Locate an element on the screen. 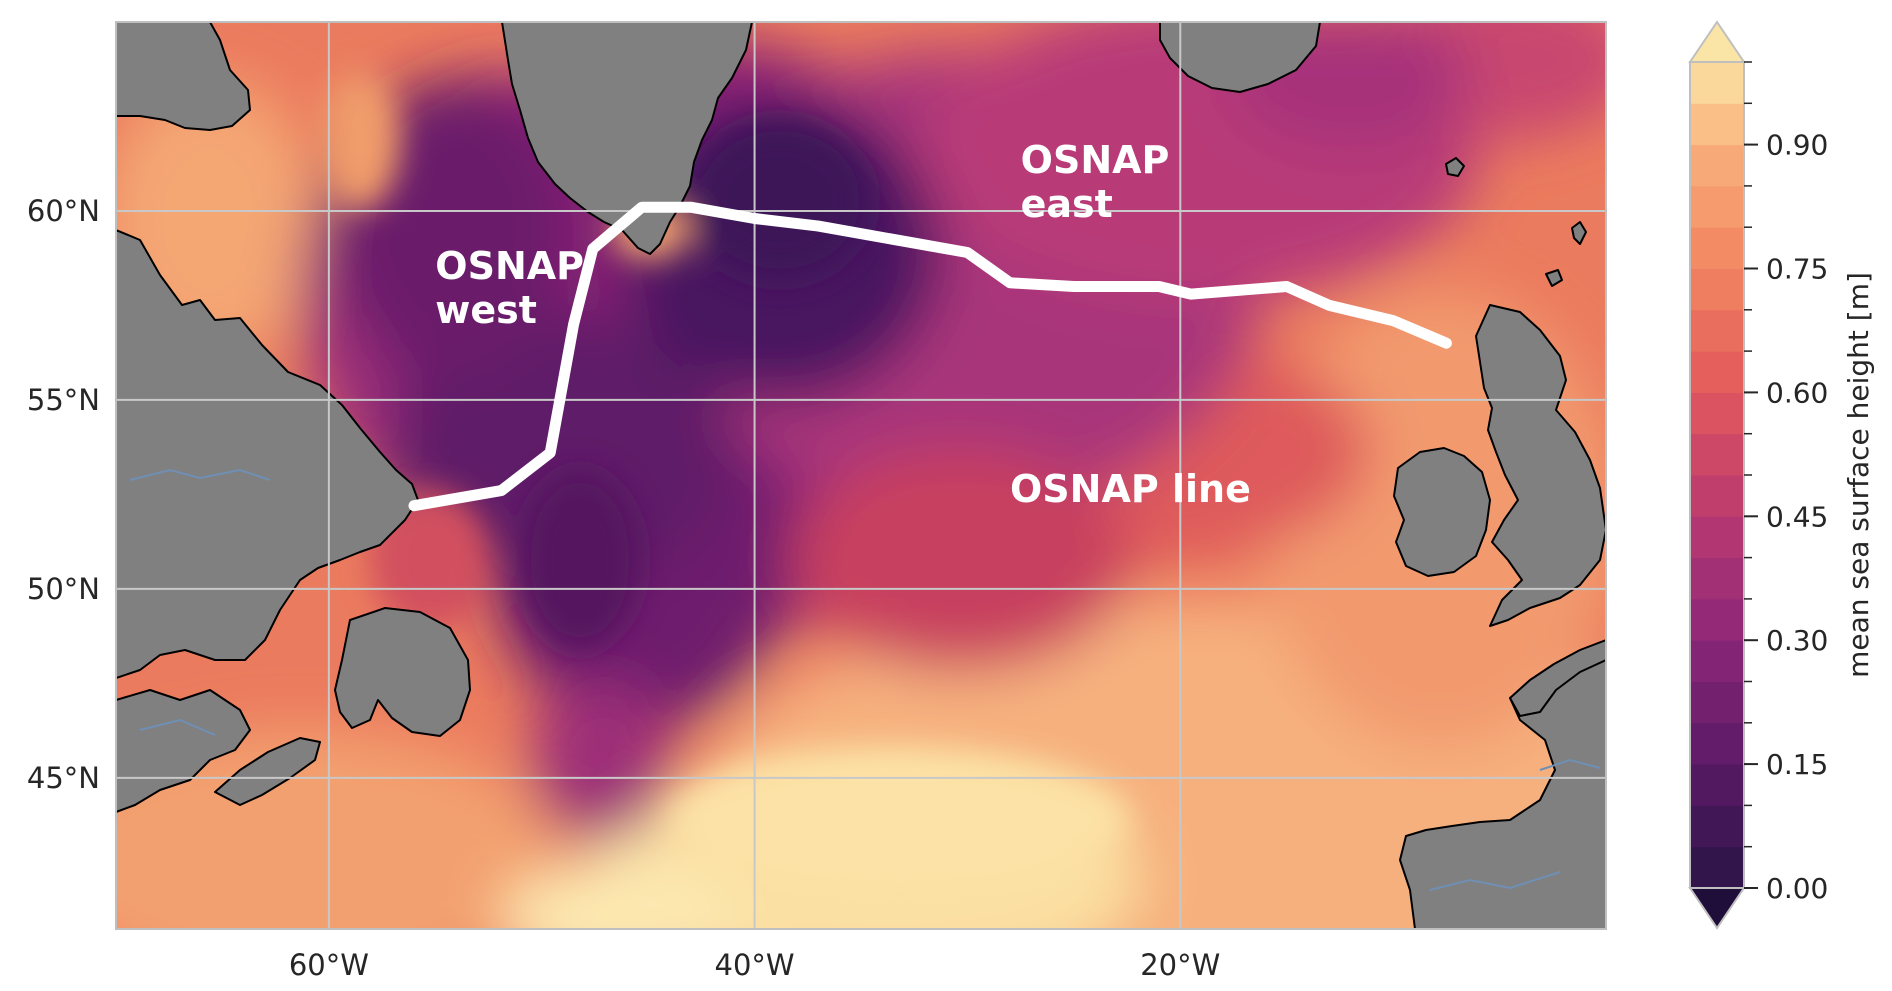 The image size is (1892, 991). land-nova-scotia is located at coordinates (267, 771).